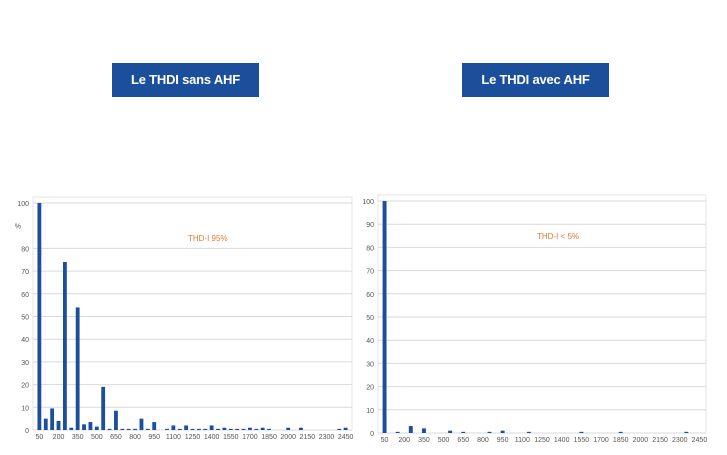  Describe the element at coordinates (25, 295) in the screenshot. I see `y-tick-label: 60` at that location.